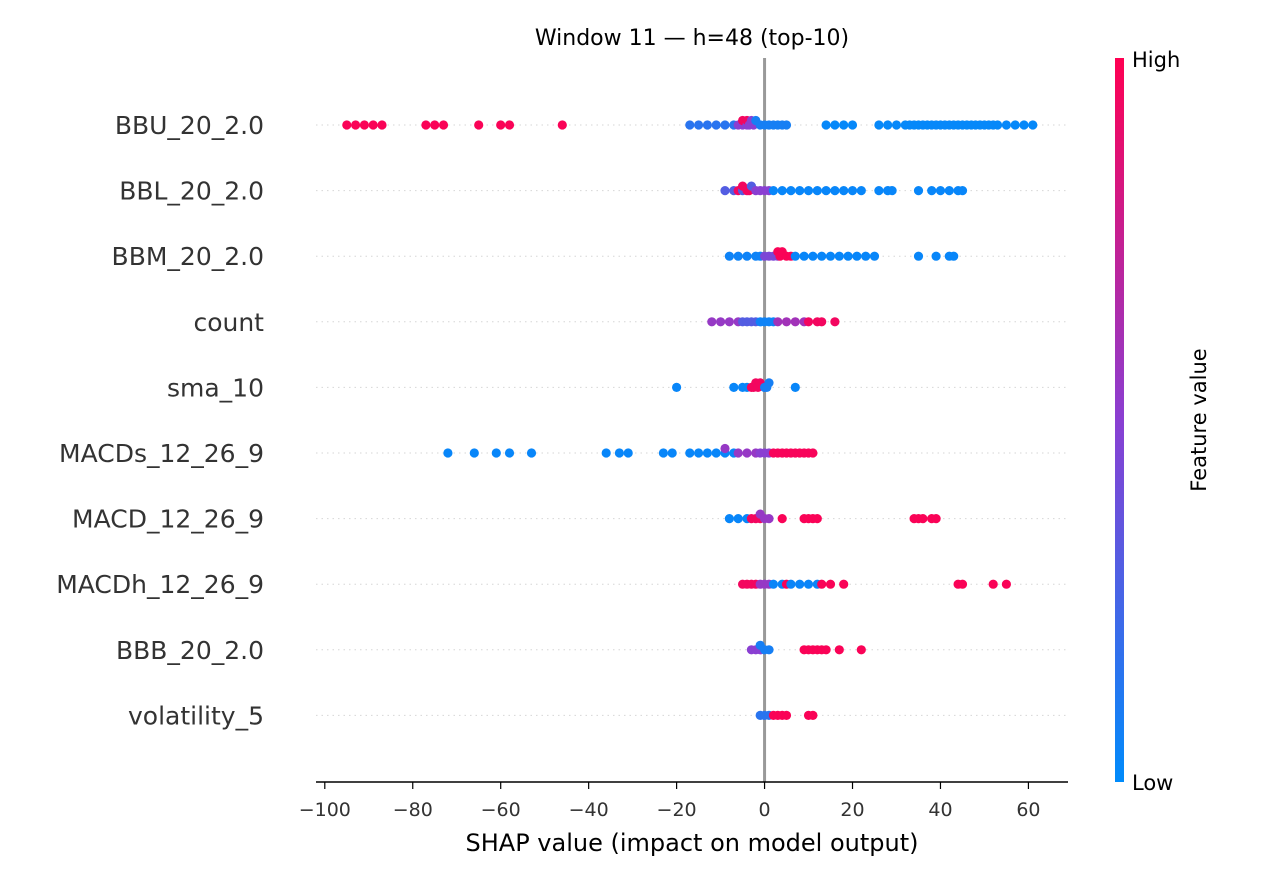 The height and width of the screenshot is (880, 1280). I want to click on feature-label: MACDs_12_26_9, so click(161, 453).